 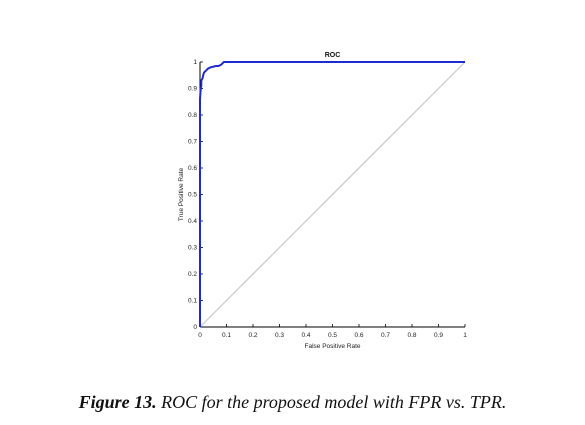 I want to click on y-tick-label: 0.4, so click(x=192, y=221).